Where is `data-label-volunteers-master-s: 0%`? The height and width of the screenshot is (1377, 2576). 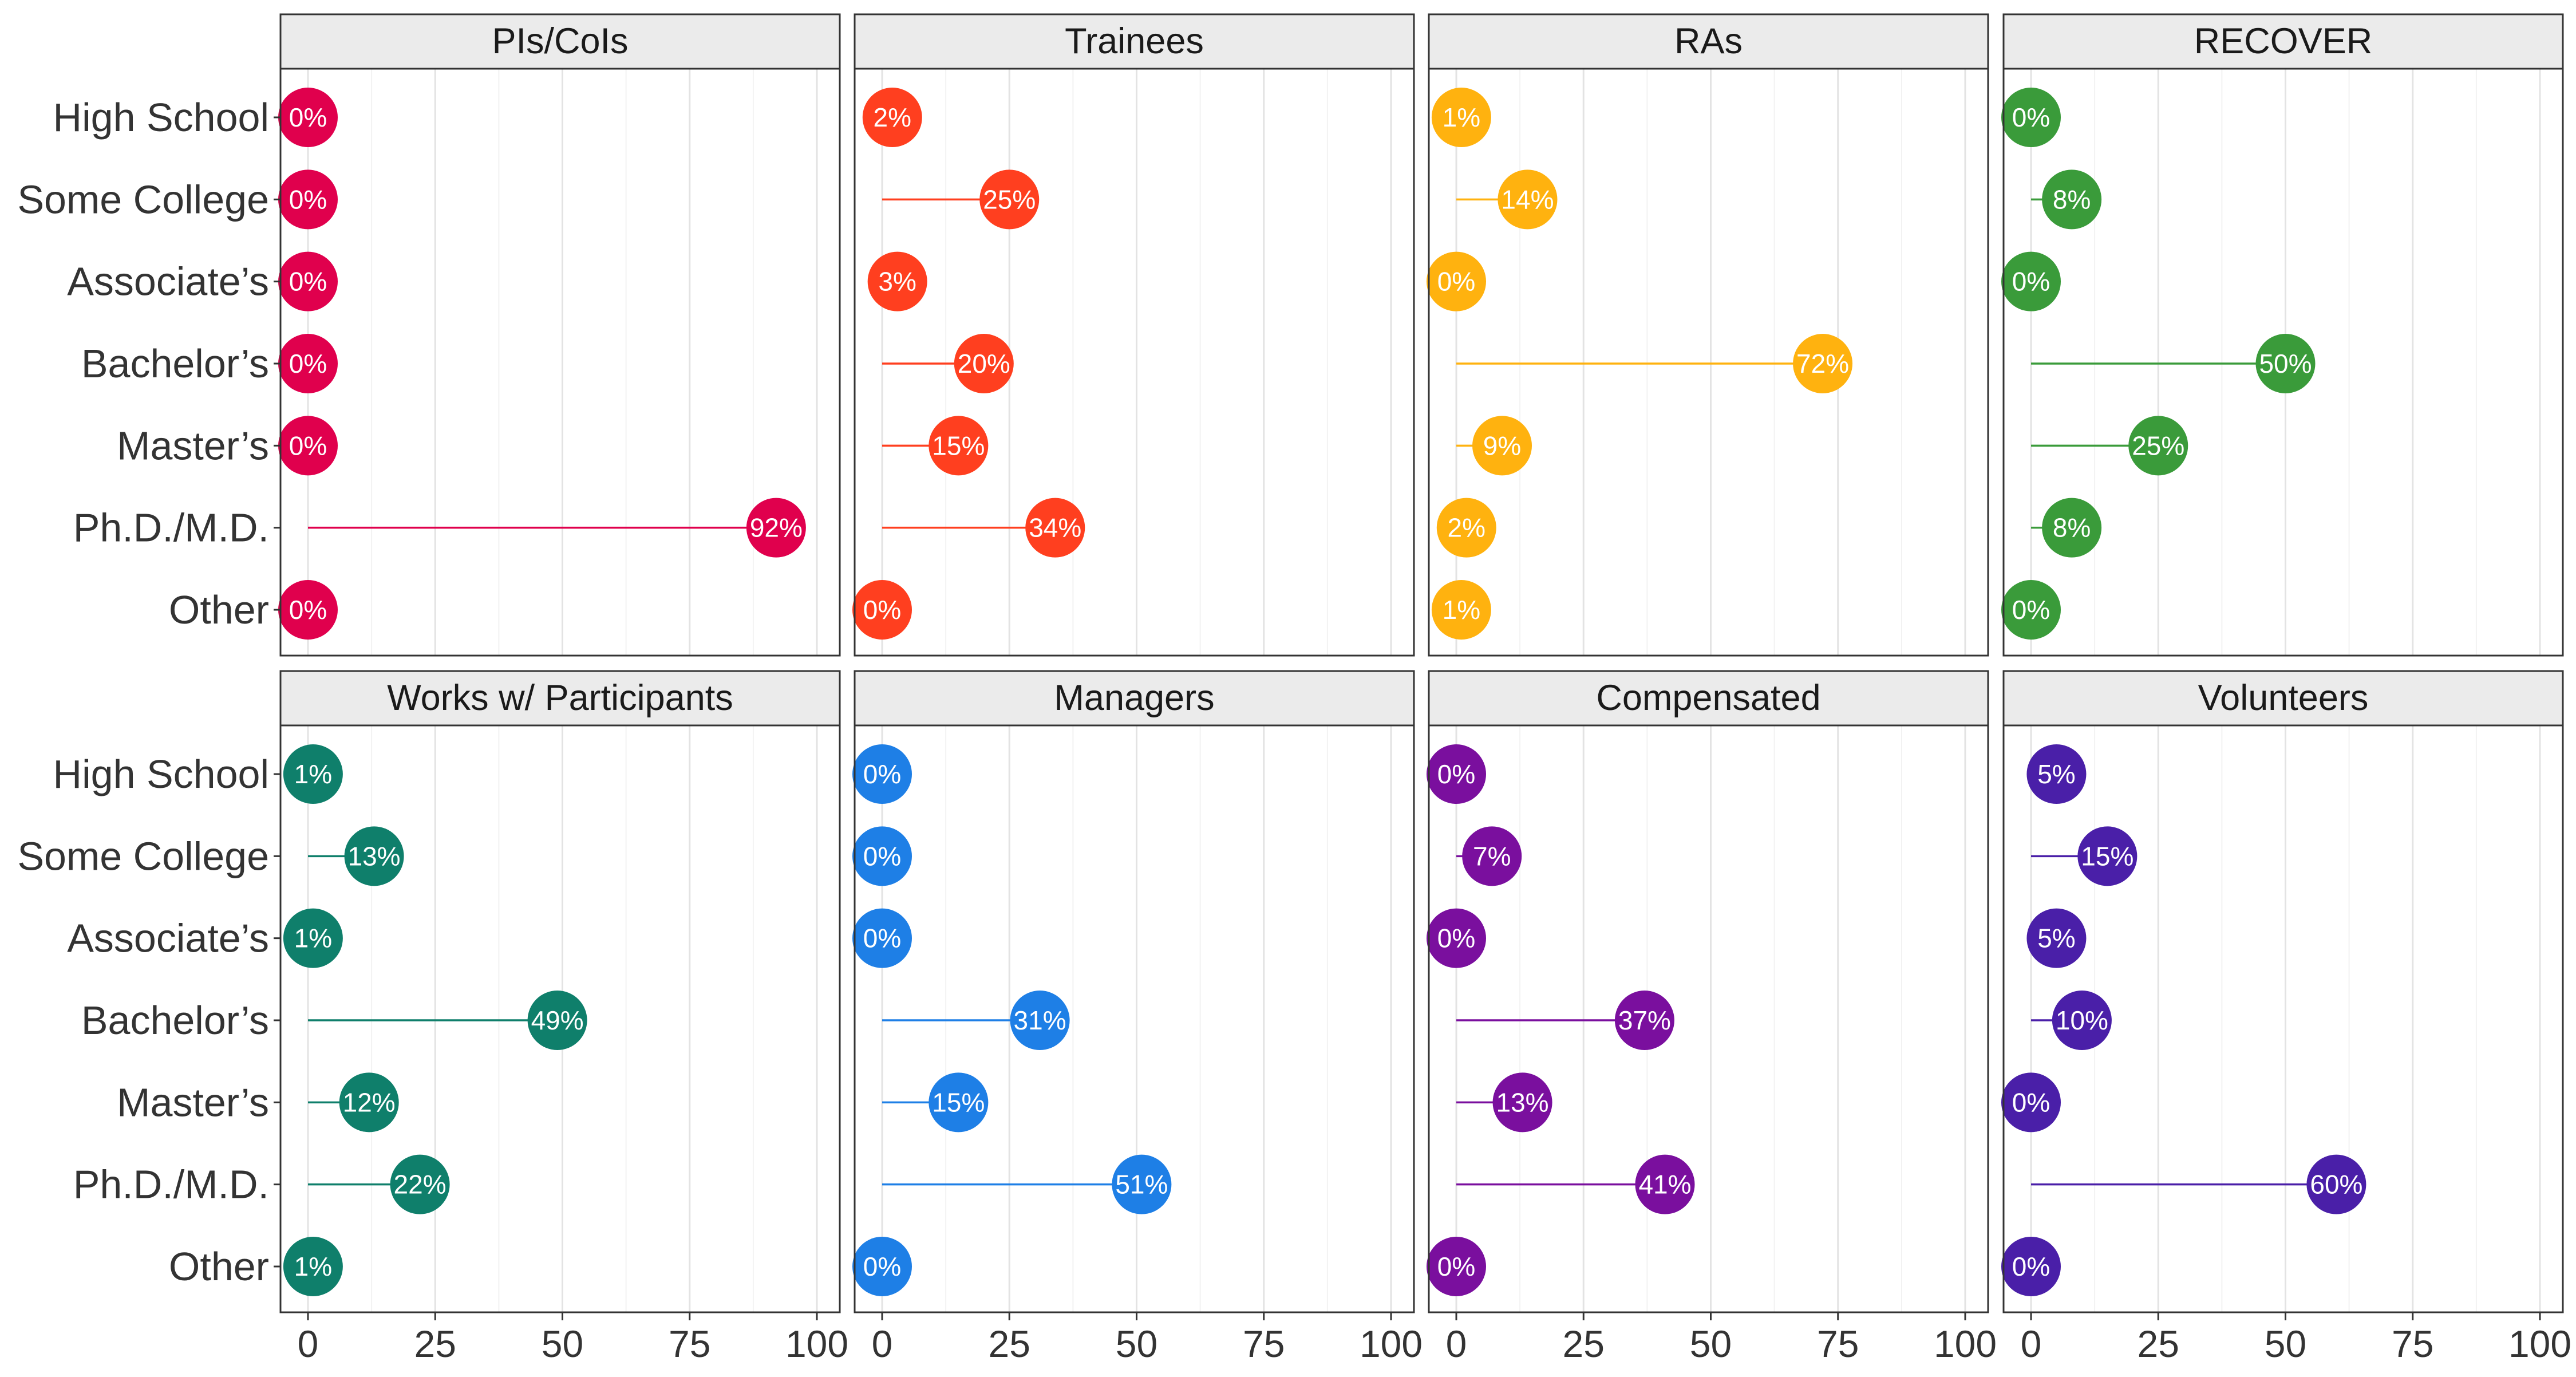 data-label-volunteers-master-s: 0% is located at coordinates (2031, 1102).